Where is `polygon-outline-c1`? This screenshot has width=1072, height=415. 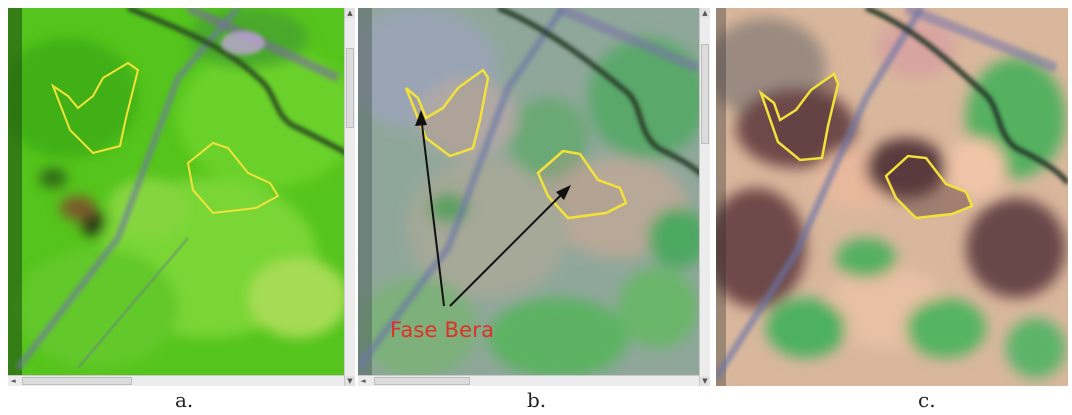
polygon-outline-c1 is located at coordinates (799, 117).